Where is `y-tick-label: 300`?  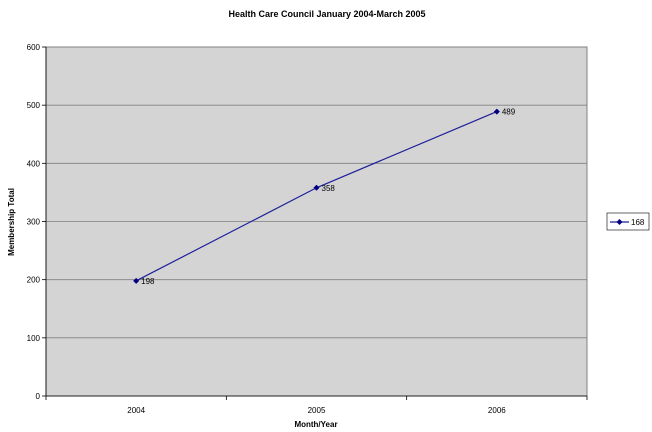
y-tick-label: 300 is located at coordinates (34, 222).